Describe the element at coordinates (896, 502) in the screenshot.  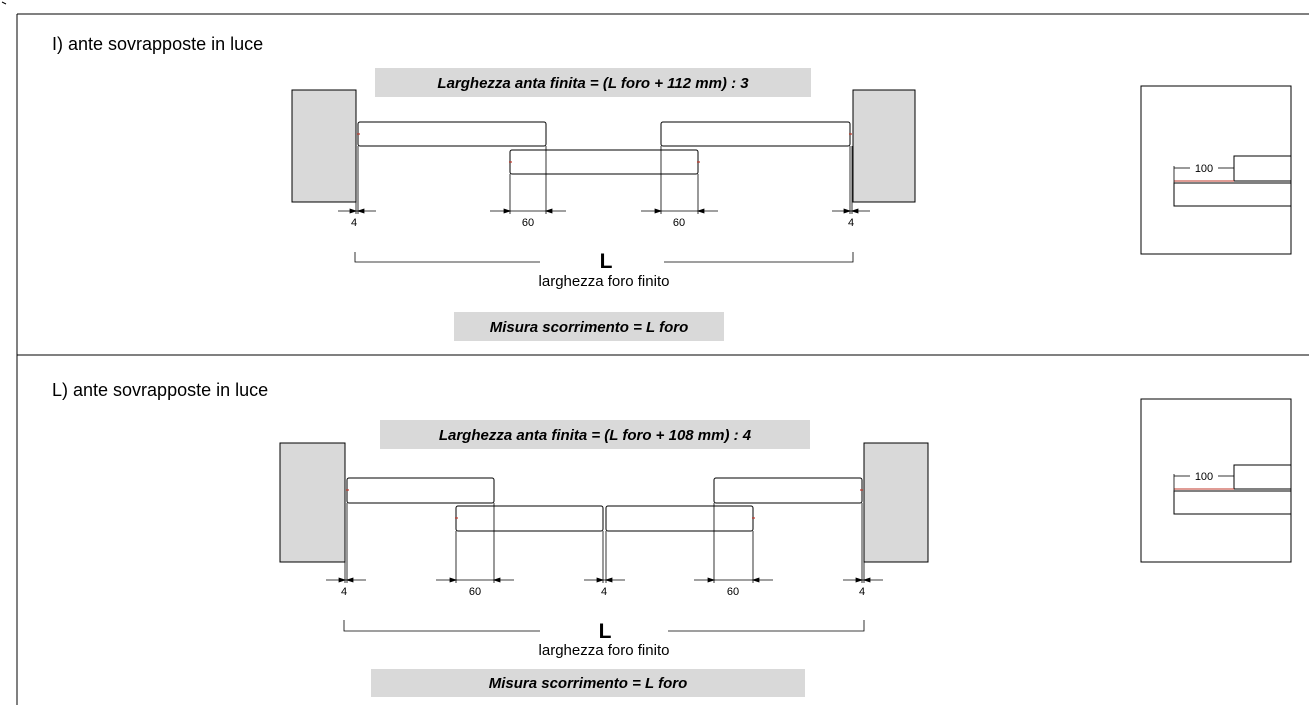
I see `section-l-wall-right` at that location.